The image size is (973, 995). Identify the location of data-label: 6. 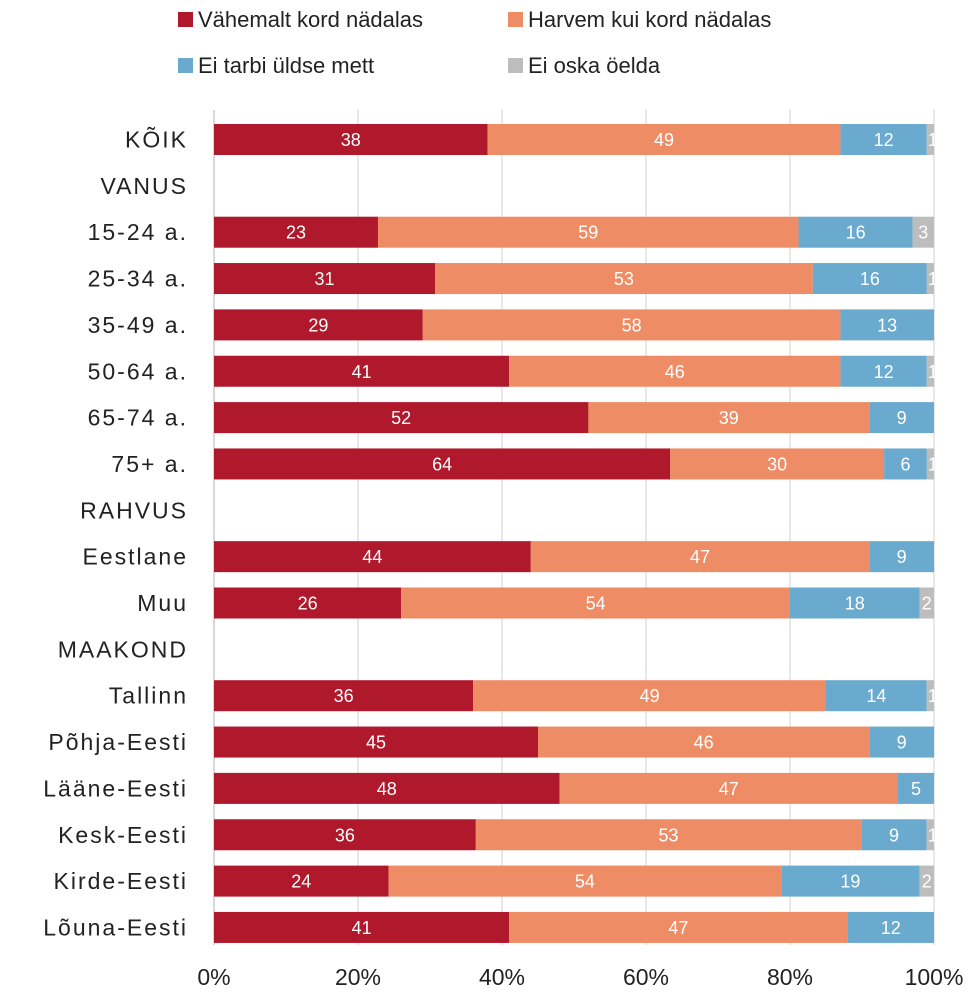
(905, 464).